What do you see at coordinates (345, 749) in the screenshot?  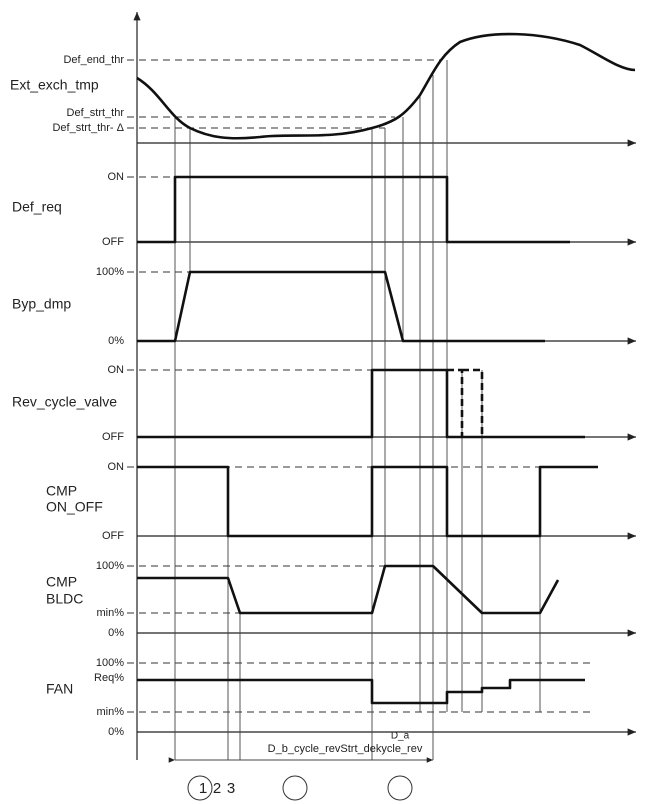 I see `timing-label: D_b_cycle_revStrt_dekycle_rev` at bounding box center [345, 749].